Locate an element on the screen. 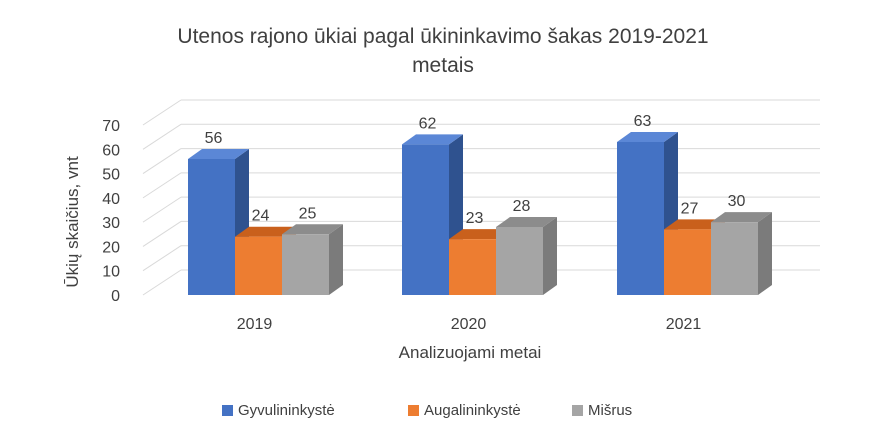  data-label: 27 is located at coordinates (690, 208).